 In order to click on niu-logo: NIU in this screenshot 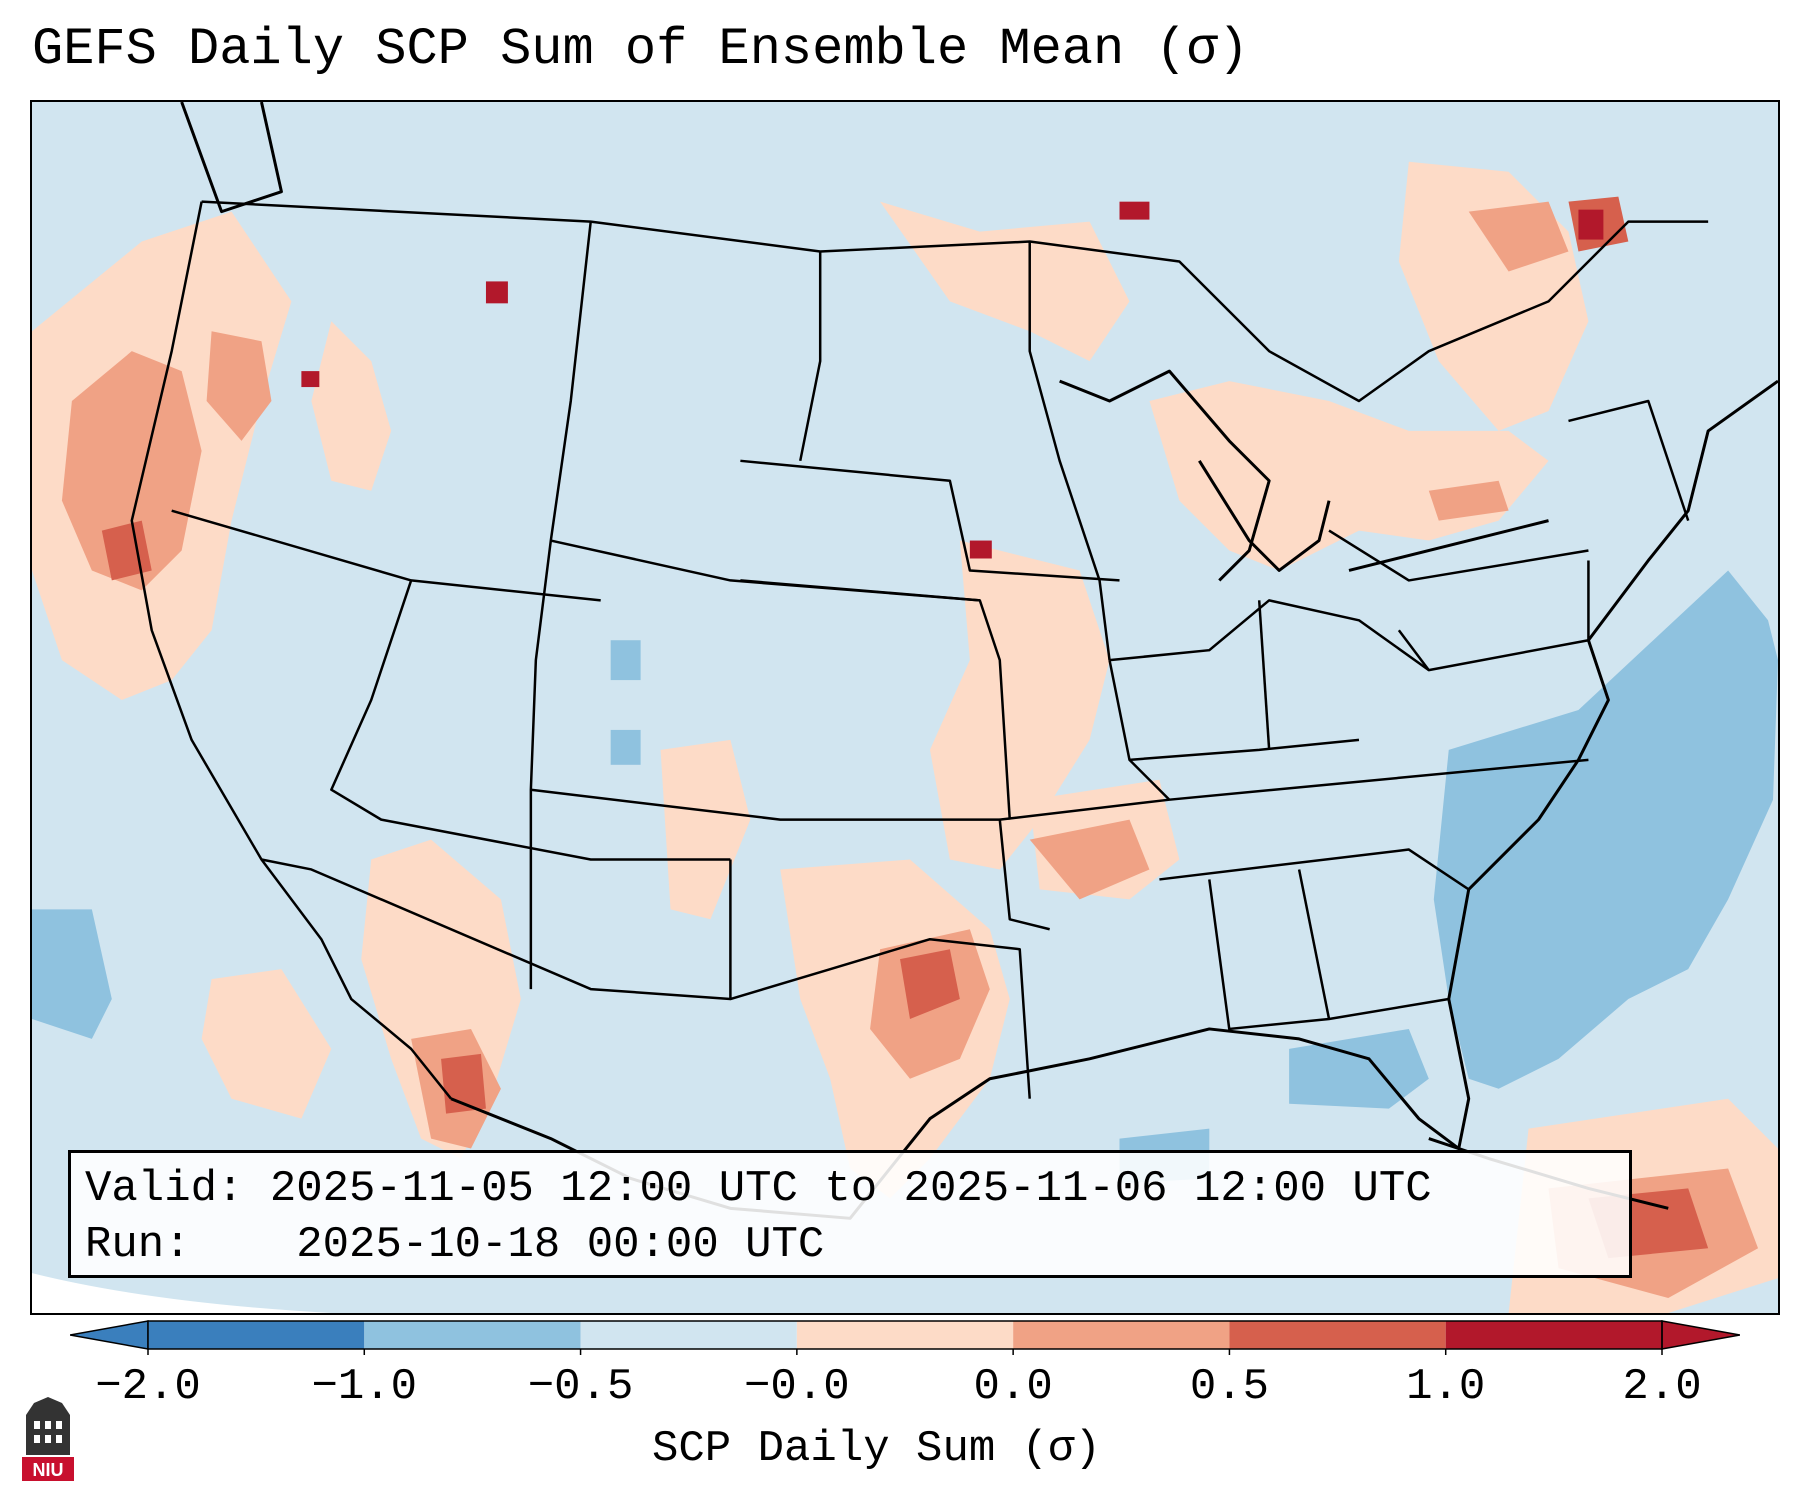, I will do `click(48, 1439)`.